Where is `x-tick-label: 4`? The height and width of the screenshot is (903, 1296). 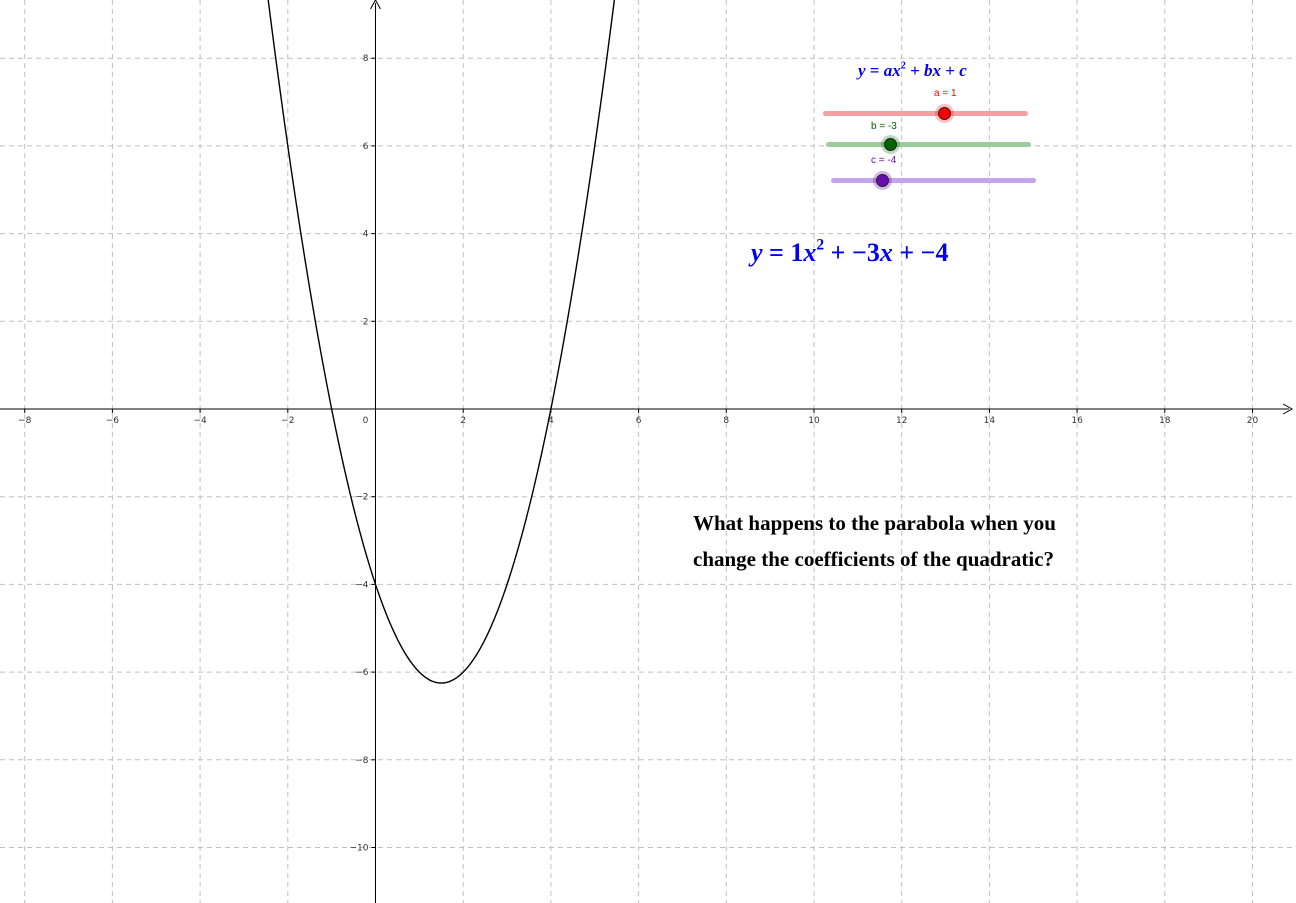 x-tick-label: 4 is located at coordinates (551, 421).